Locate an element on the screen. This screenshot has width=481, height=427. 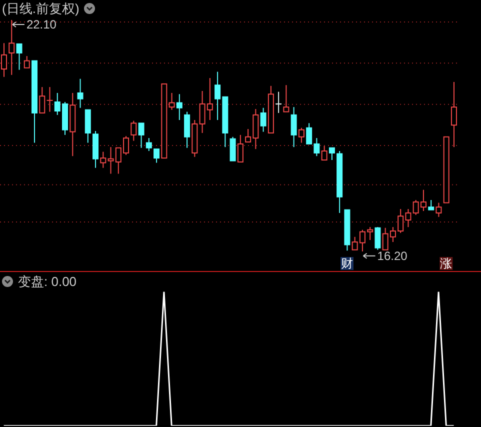
chart-title: (日线.前复权) is located at coordinates (41, 8).